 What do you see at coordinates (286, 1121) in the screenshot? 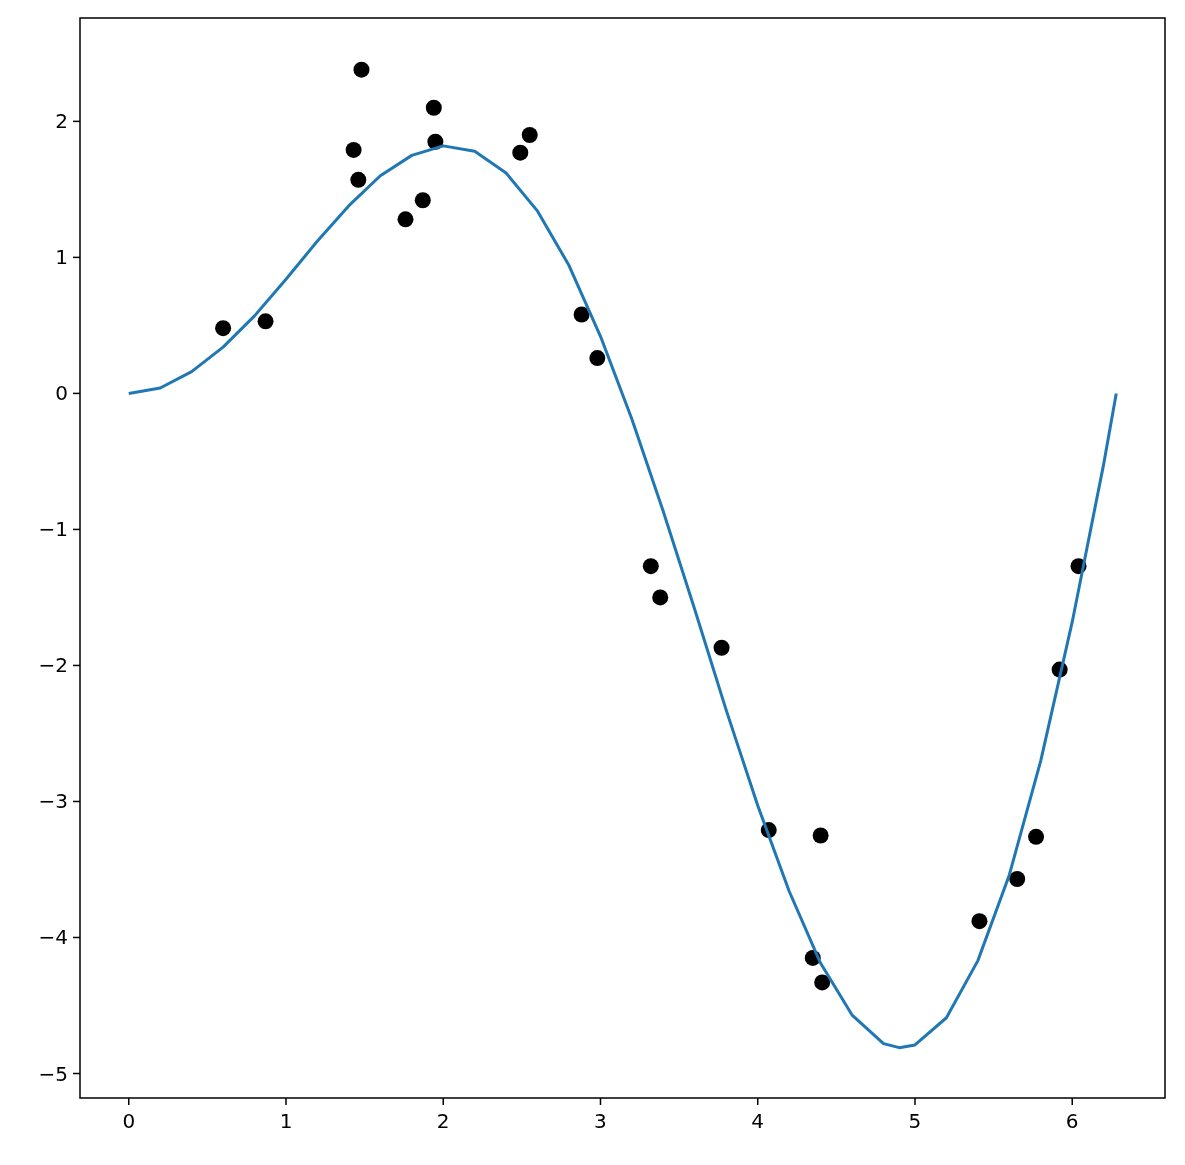
I see `x-tick-label: 1` at bounding box center [286, 1121].